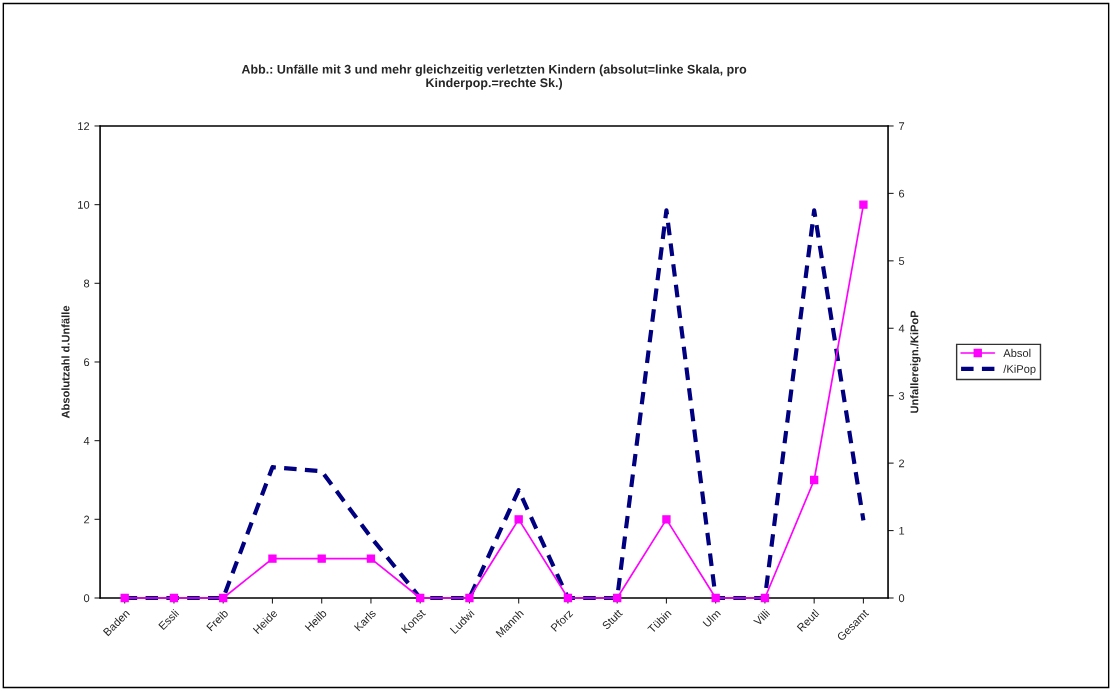 The image size is (1112, 691). I want to click on y2-tick-label: 6, so click(902, 193).